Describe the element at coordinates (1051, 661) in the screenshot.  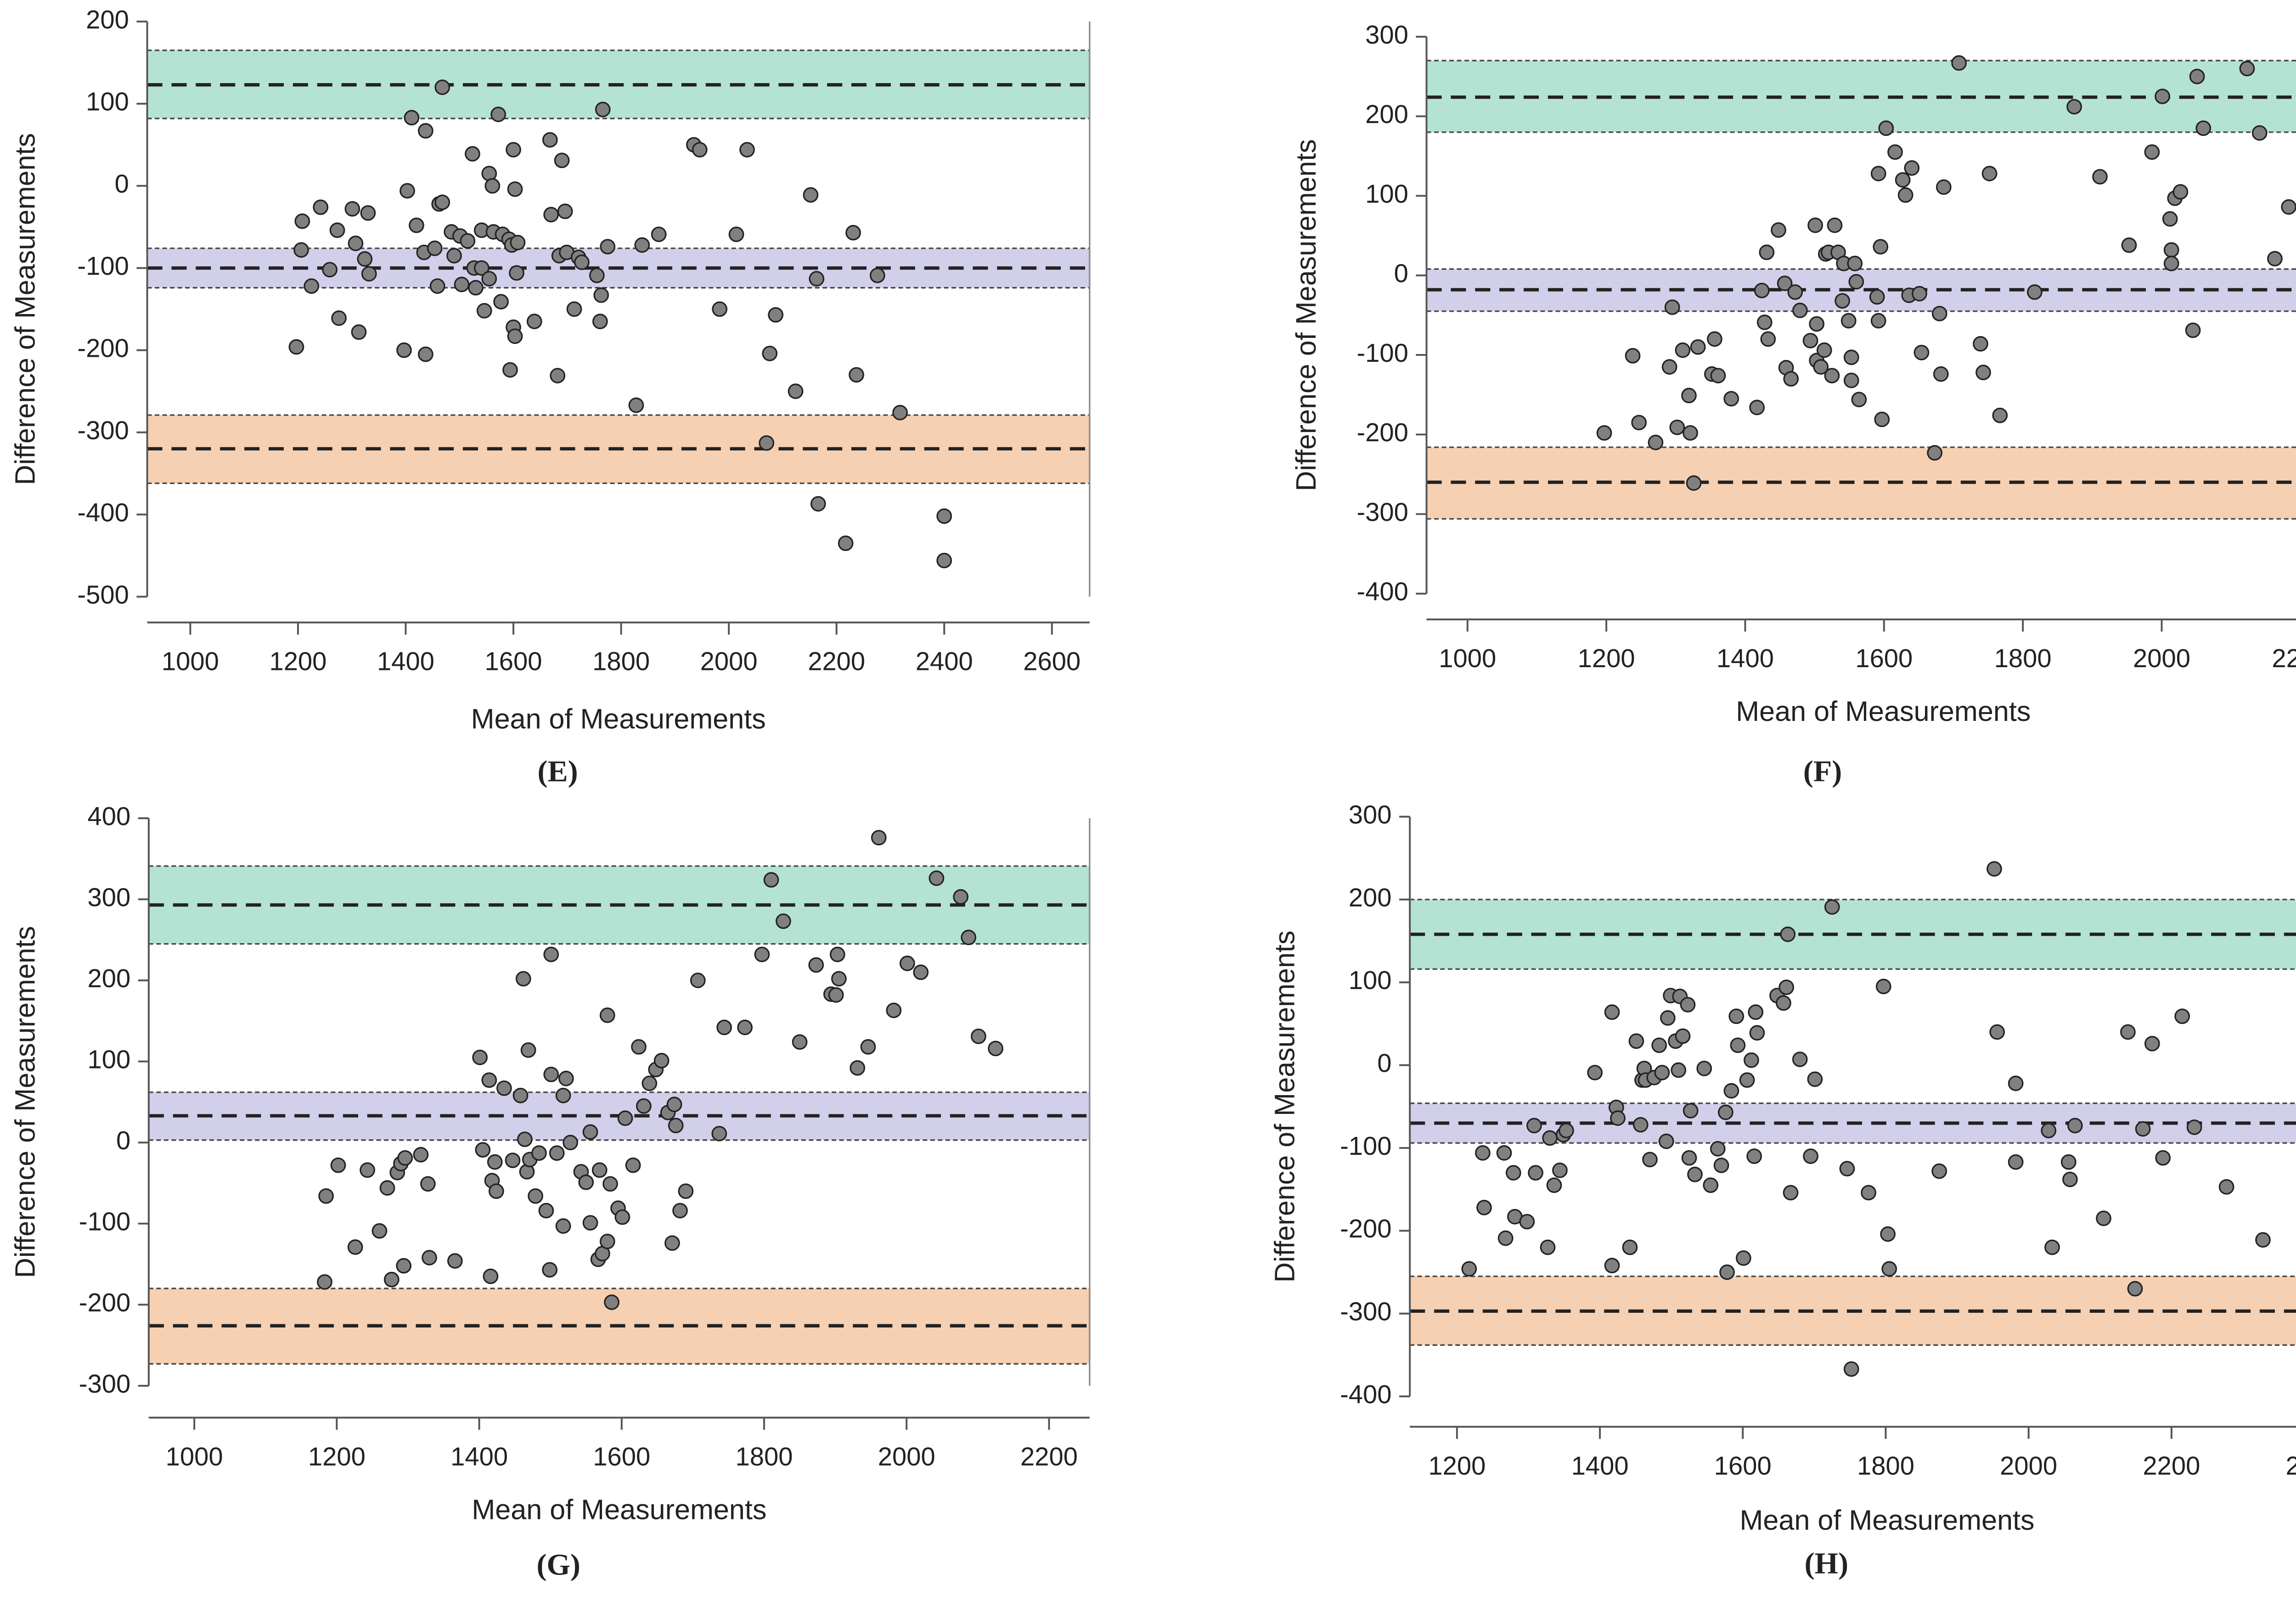
I see `x-tick-label: 2600` at that location.